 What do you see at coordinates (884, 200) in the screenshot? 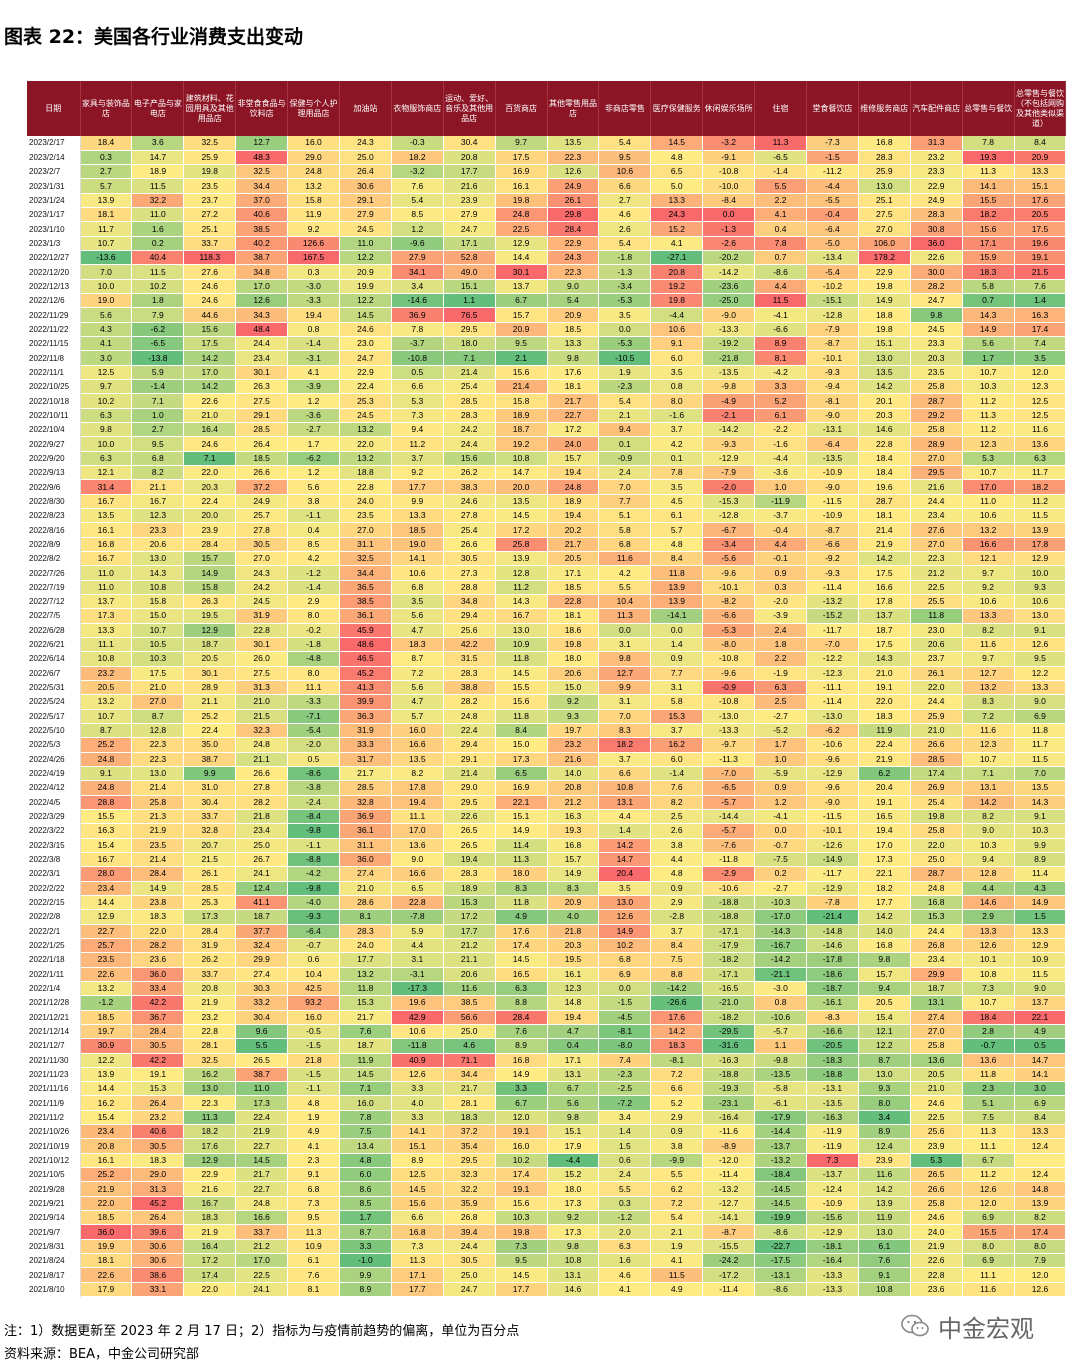
I see `heatmap-cell: 25.1` at bounding box center [884, 200].